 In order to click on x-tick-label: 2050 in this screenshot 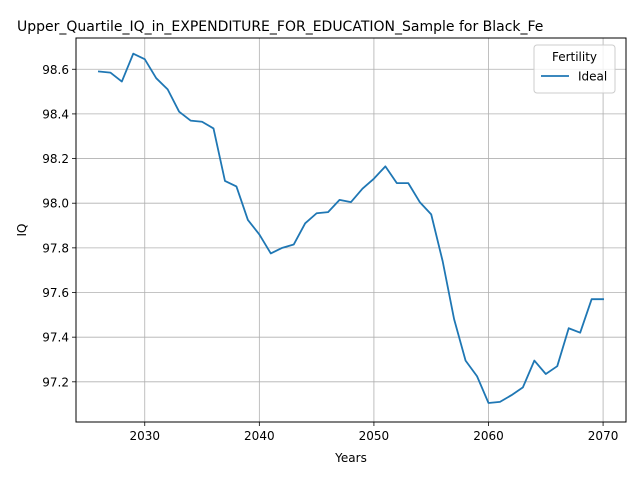, I will do `click(374, 436)`.